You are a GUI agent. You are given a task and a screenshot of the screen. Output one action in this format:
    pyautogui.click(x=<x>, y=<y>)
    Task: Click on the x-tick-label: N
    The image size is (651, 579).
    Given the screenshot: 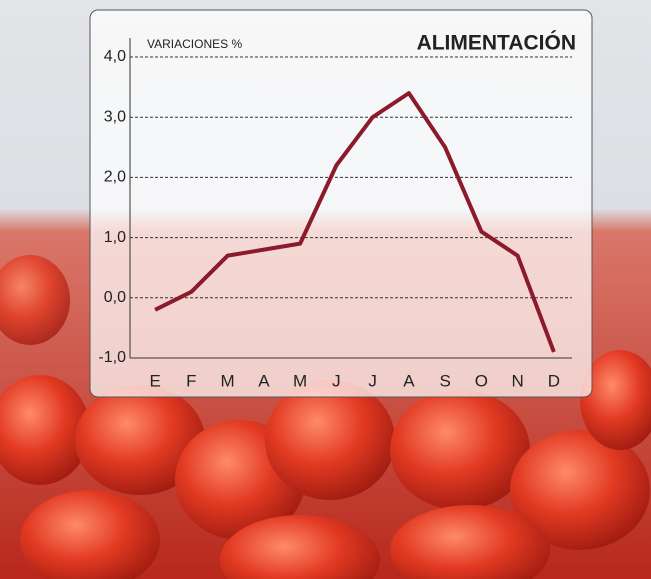 What is the action you would take?
    pyautogui.click(x=517, y=380)
    